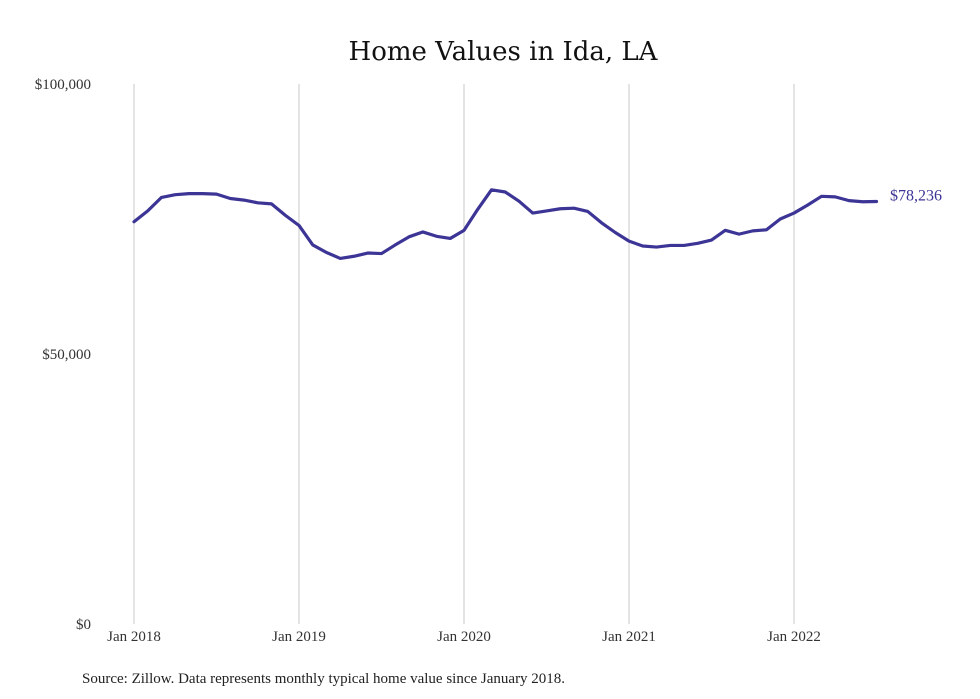 This screenshot has width=980, height=699. Describe the element at coordinates (505, 224) in the screenshot. I see `home-value-line` at that location.